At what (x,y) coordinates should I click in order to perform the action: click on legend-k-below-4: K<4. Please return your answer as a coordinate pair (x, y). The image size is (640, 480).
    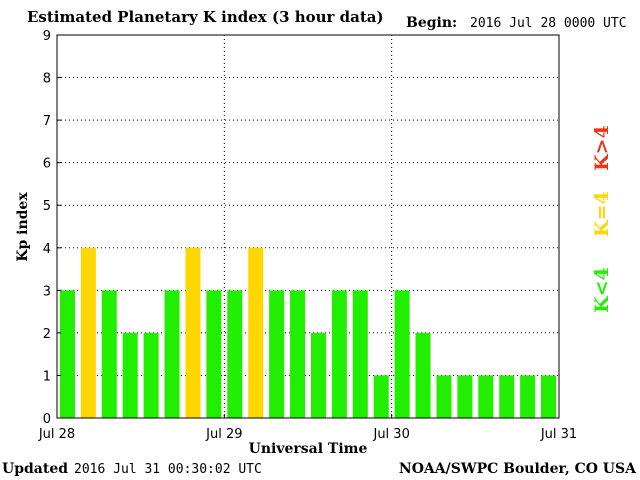
    Looking at the image, I should click on (602, 290).